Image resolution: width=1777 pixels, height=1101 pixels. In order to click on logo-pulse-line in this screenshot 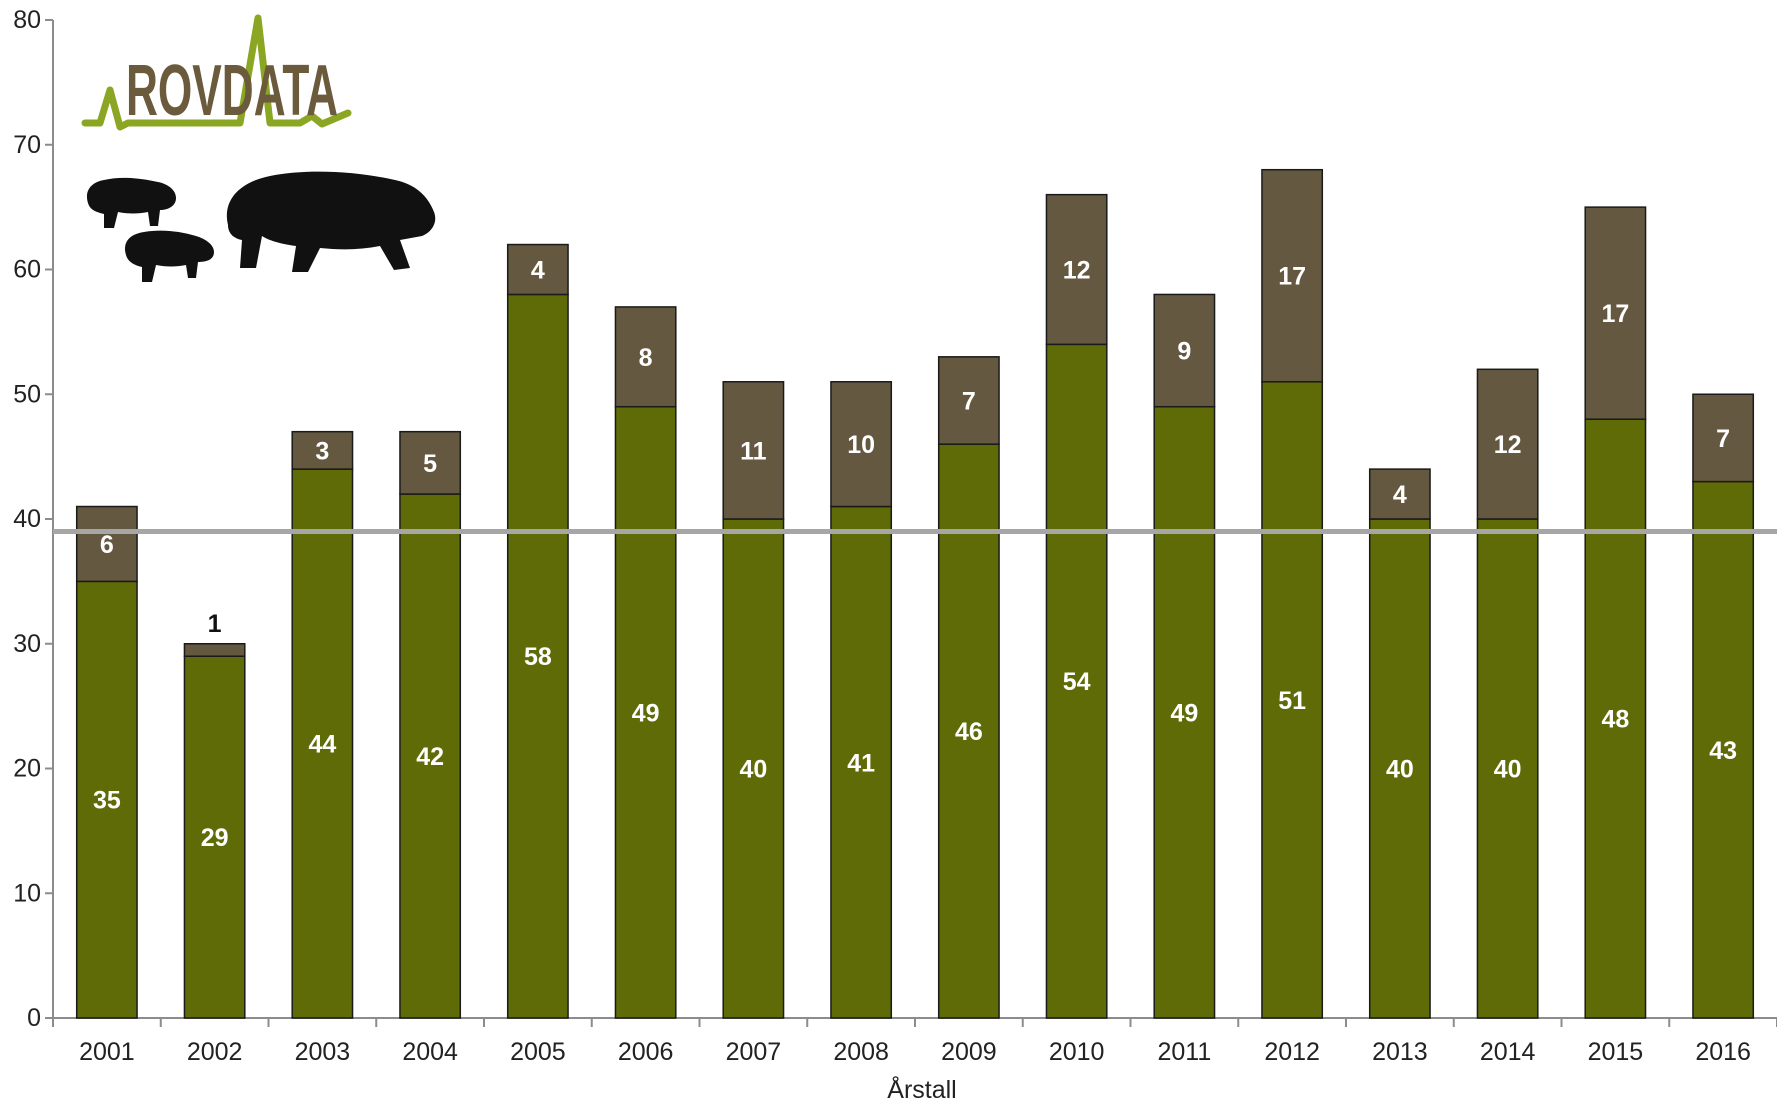, I will do `click(216, 72)`.